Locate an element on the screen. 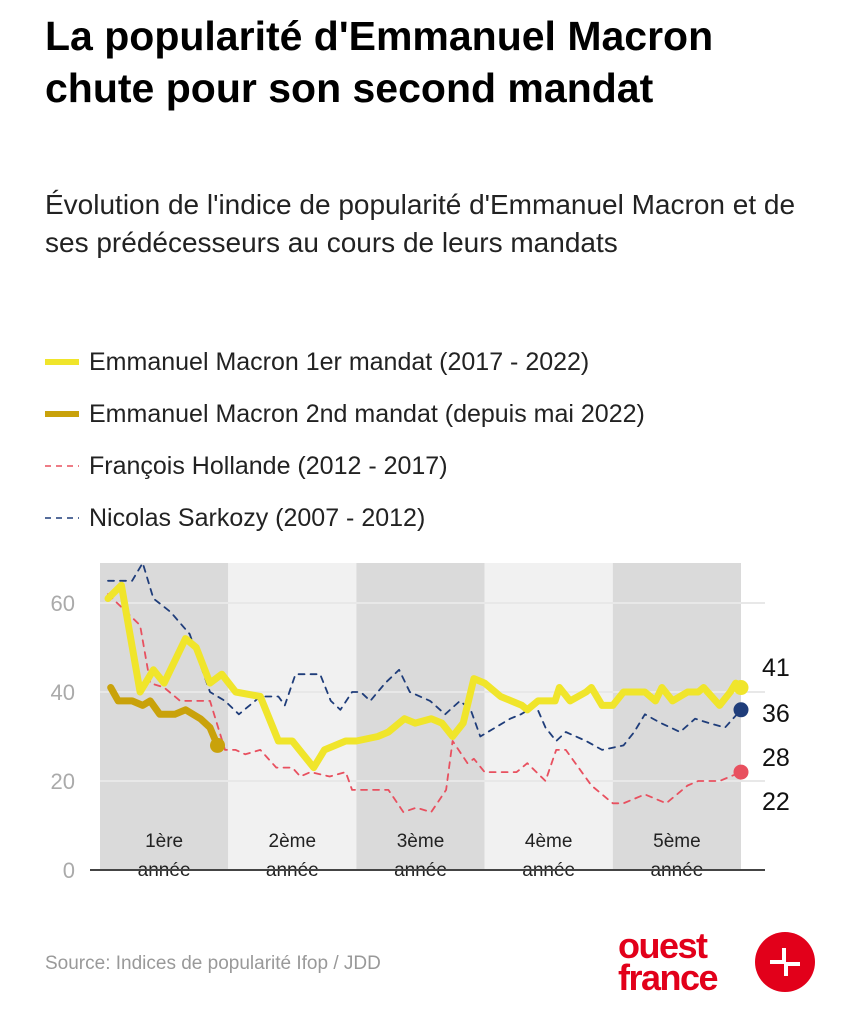 The height and width of the screenshot is (1024, 857). legend-swatch-hollande is located at coordinates (62, 466).